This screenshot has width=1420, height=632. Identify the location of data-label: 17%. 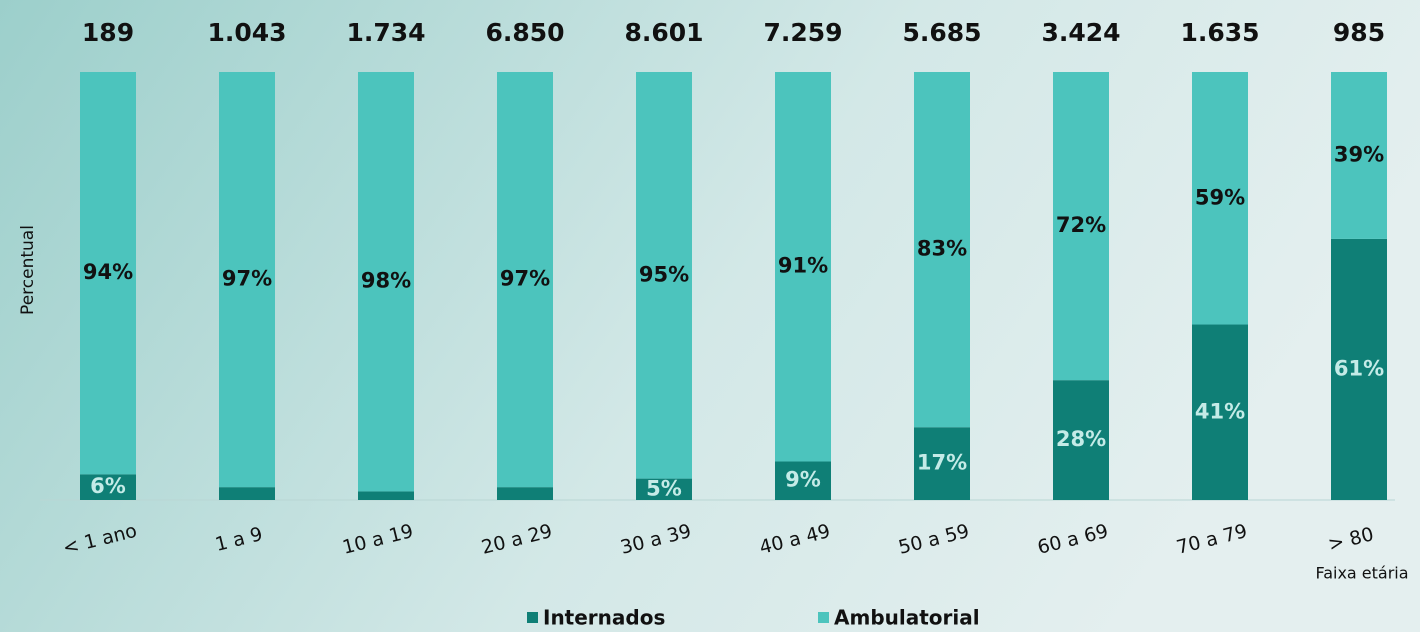
(942, 463).